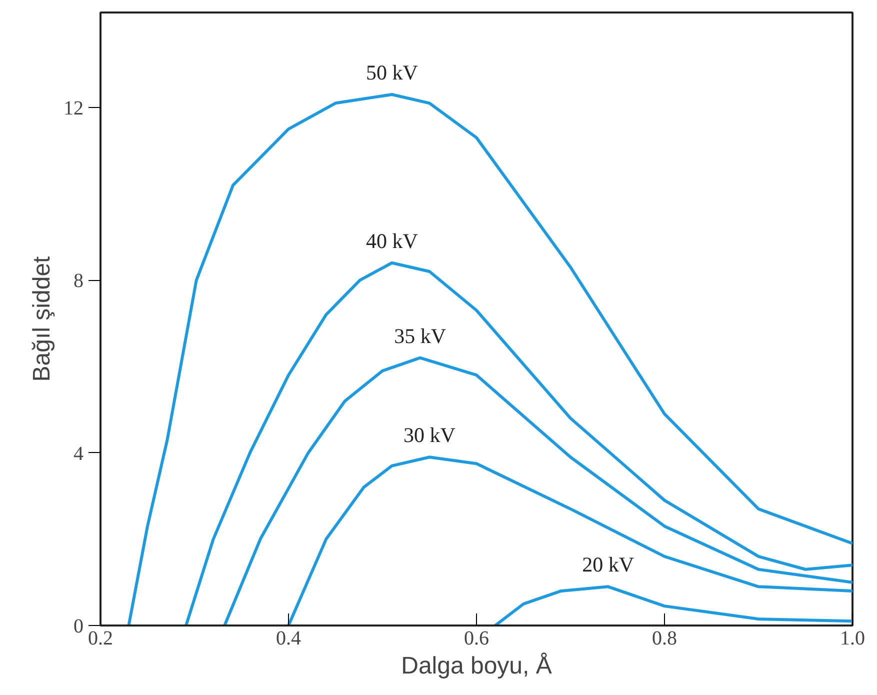  What do you see at coordinates (42, 319) in the screenshot?
I see `y-axis-title: Bağıl şiddet` at bounding box center [42, 319].